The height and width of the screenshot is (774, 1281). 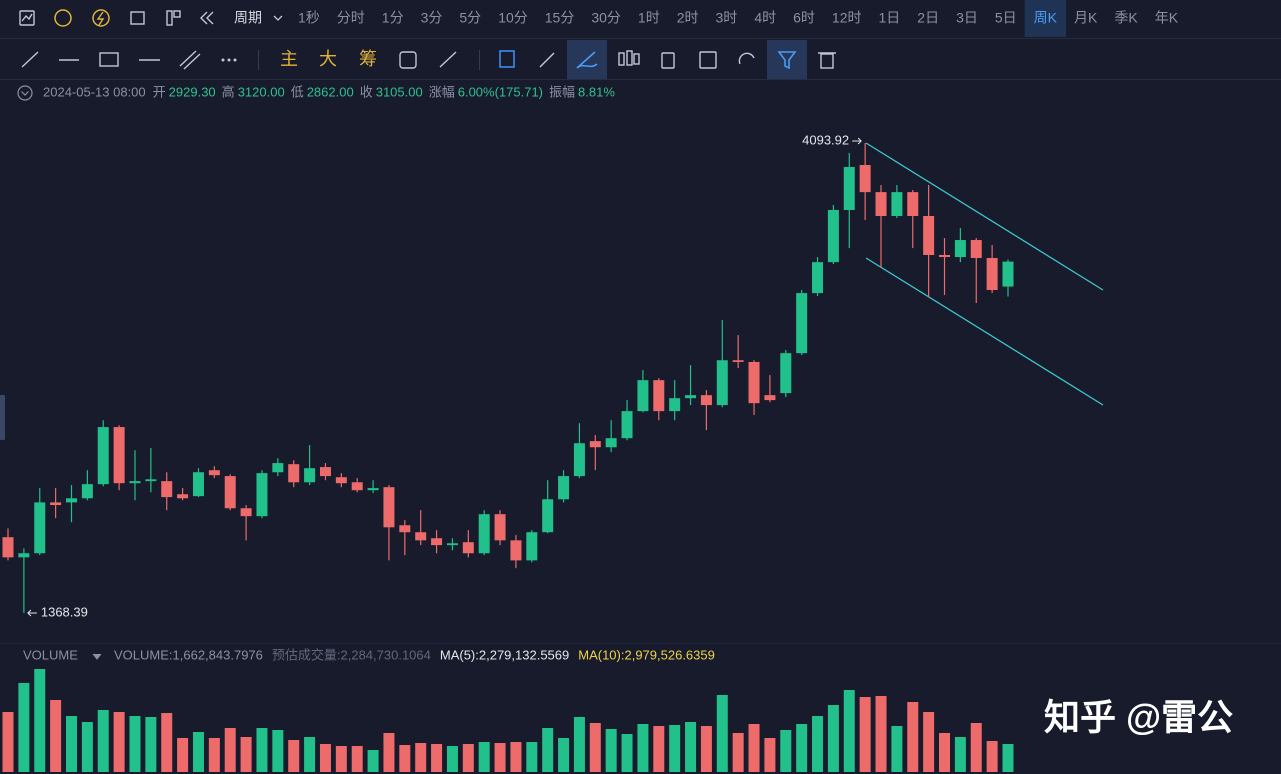 I want to click on icon-more-dot, so click(x=229, y=60).